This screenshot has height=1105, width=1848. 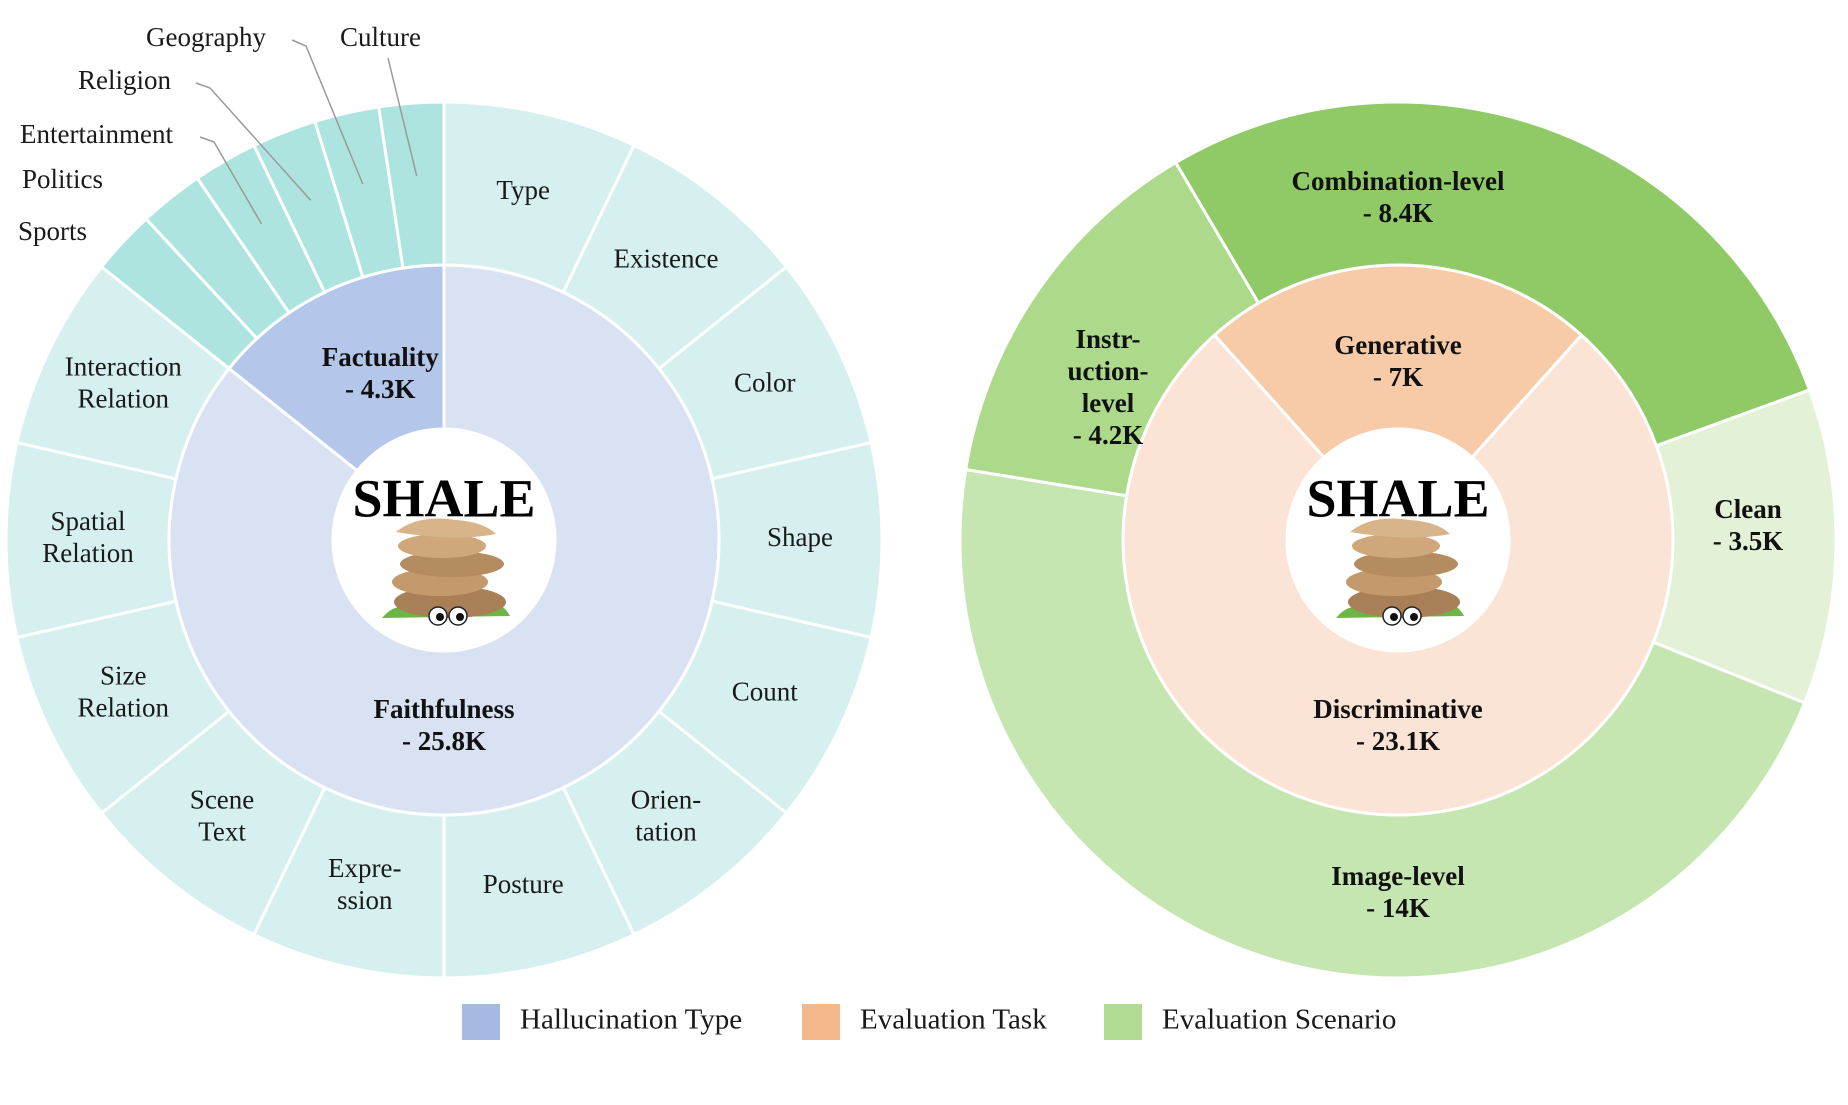 What do you see at coordinates (62, 179) in the screenshot?
I see `outer-label-politics: Politics` at bounding box center [62, 179].